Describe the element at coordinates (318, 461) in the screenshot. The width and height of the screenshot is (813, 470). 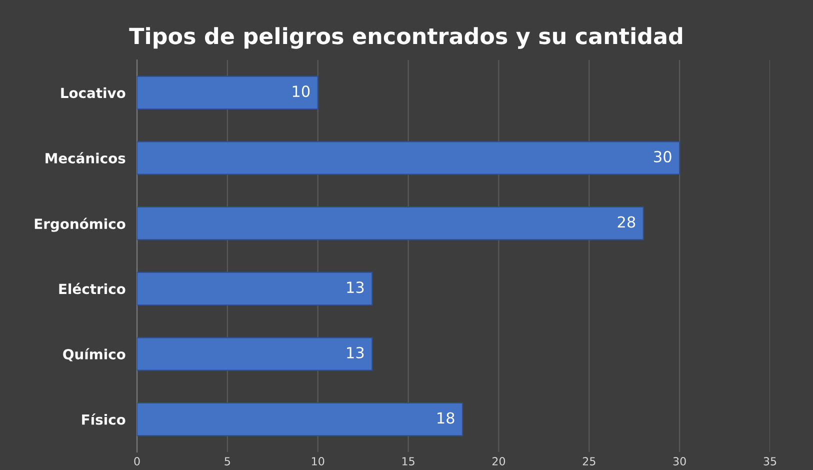
I see `x-tick-label: 10` at that location.